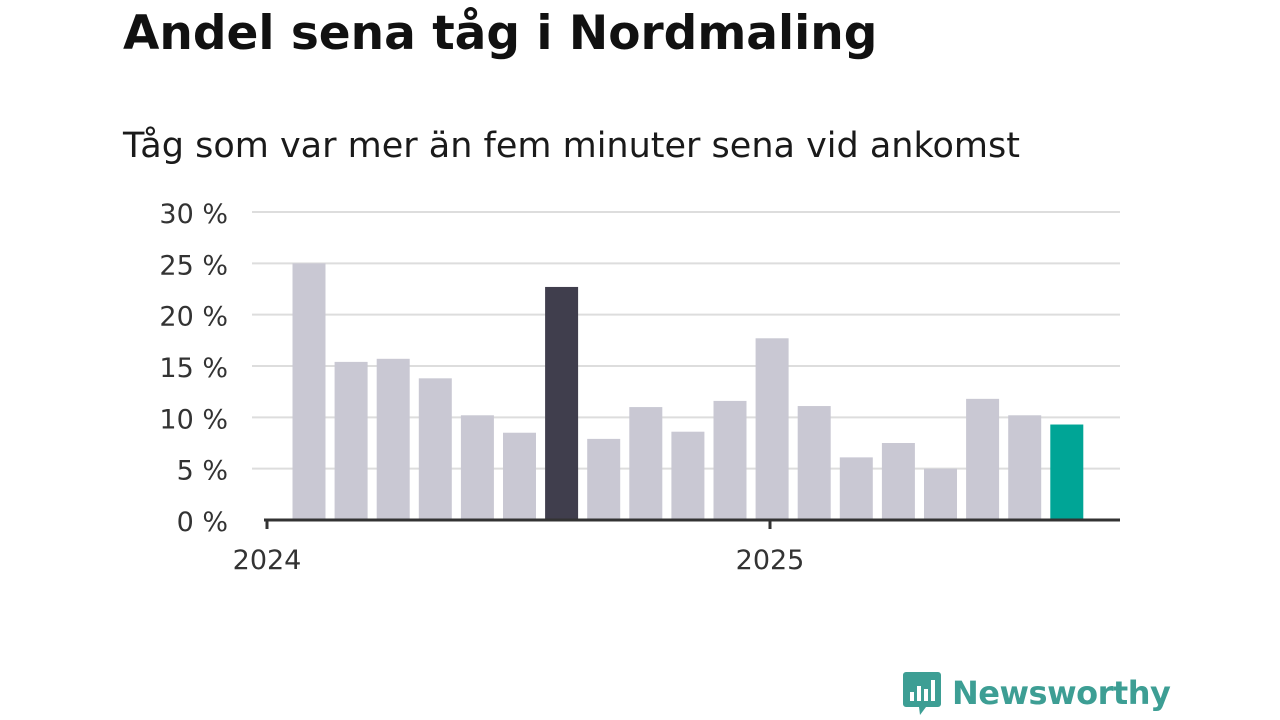  What do you see at coordinates (193, 214) in the screenshot?
I see `y-tick-label: 30 %` at bounding box center [193, 214].